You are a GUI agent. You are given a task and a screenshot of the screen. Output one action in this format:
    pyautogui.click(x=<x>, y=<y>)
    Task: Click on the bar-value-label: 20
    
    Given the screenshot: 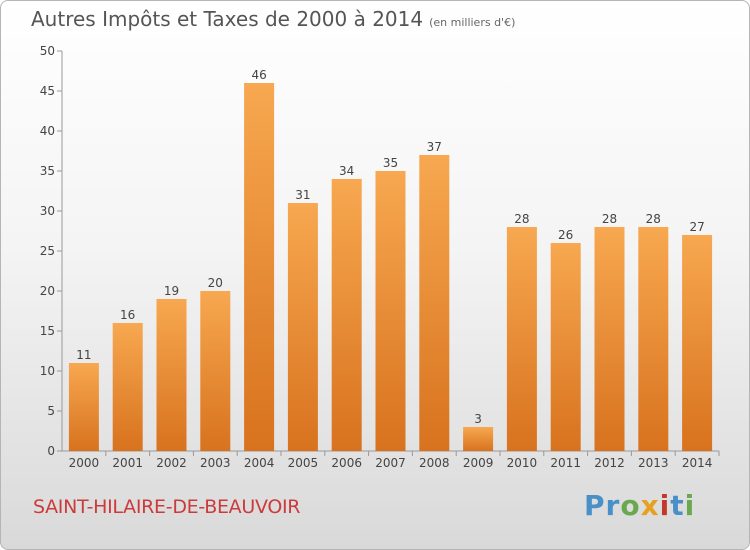 What is the action you would take?
    pyautogui.click(x=215, y=283)
    